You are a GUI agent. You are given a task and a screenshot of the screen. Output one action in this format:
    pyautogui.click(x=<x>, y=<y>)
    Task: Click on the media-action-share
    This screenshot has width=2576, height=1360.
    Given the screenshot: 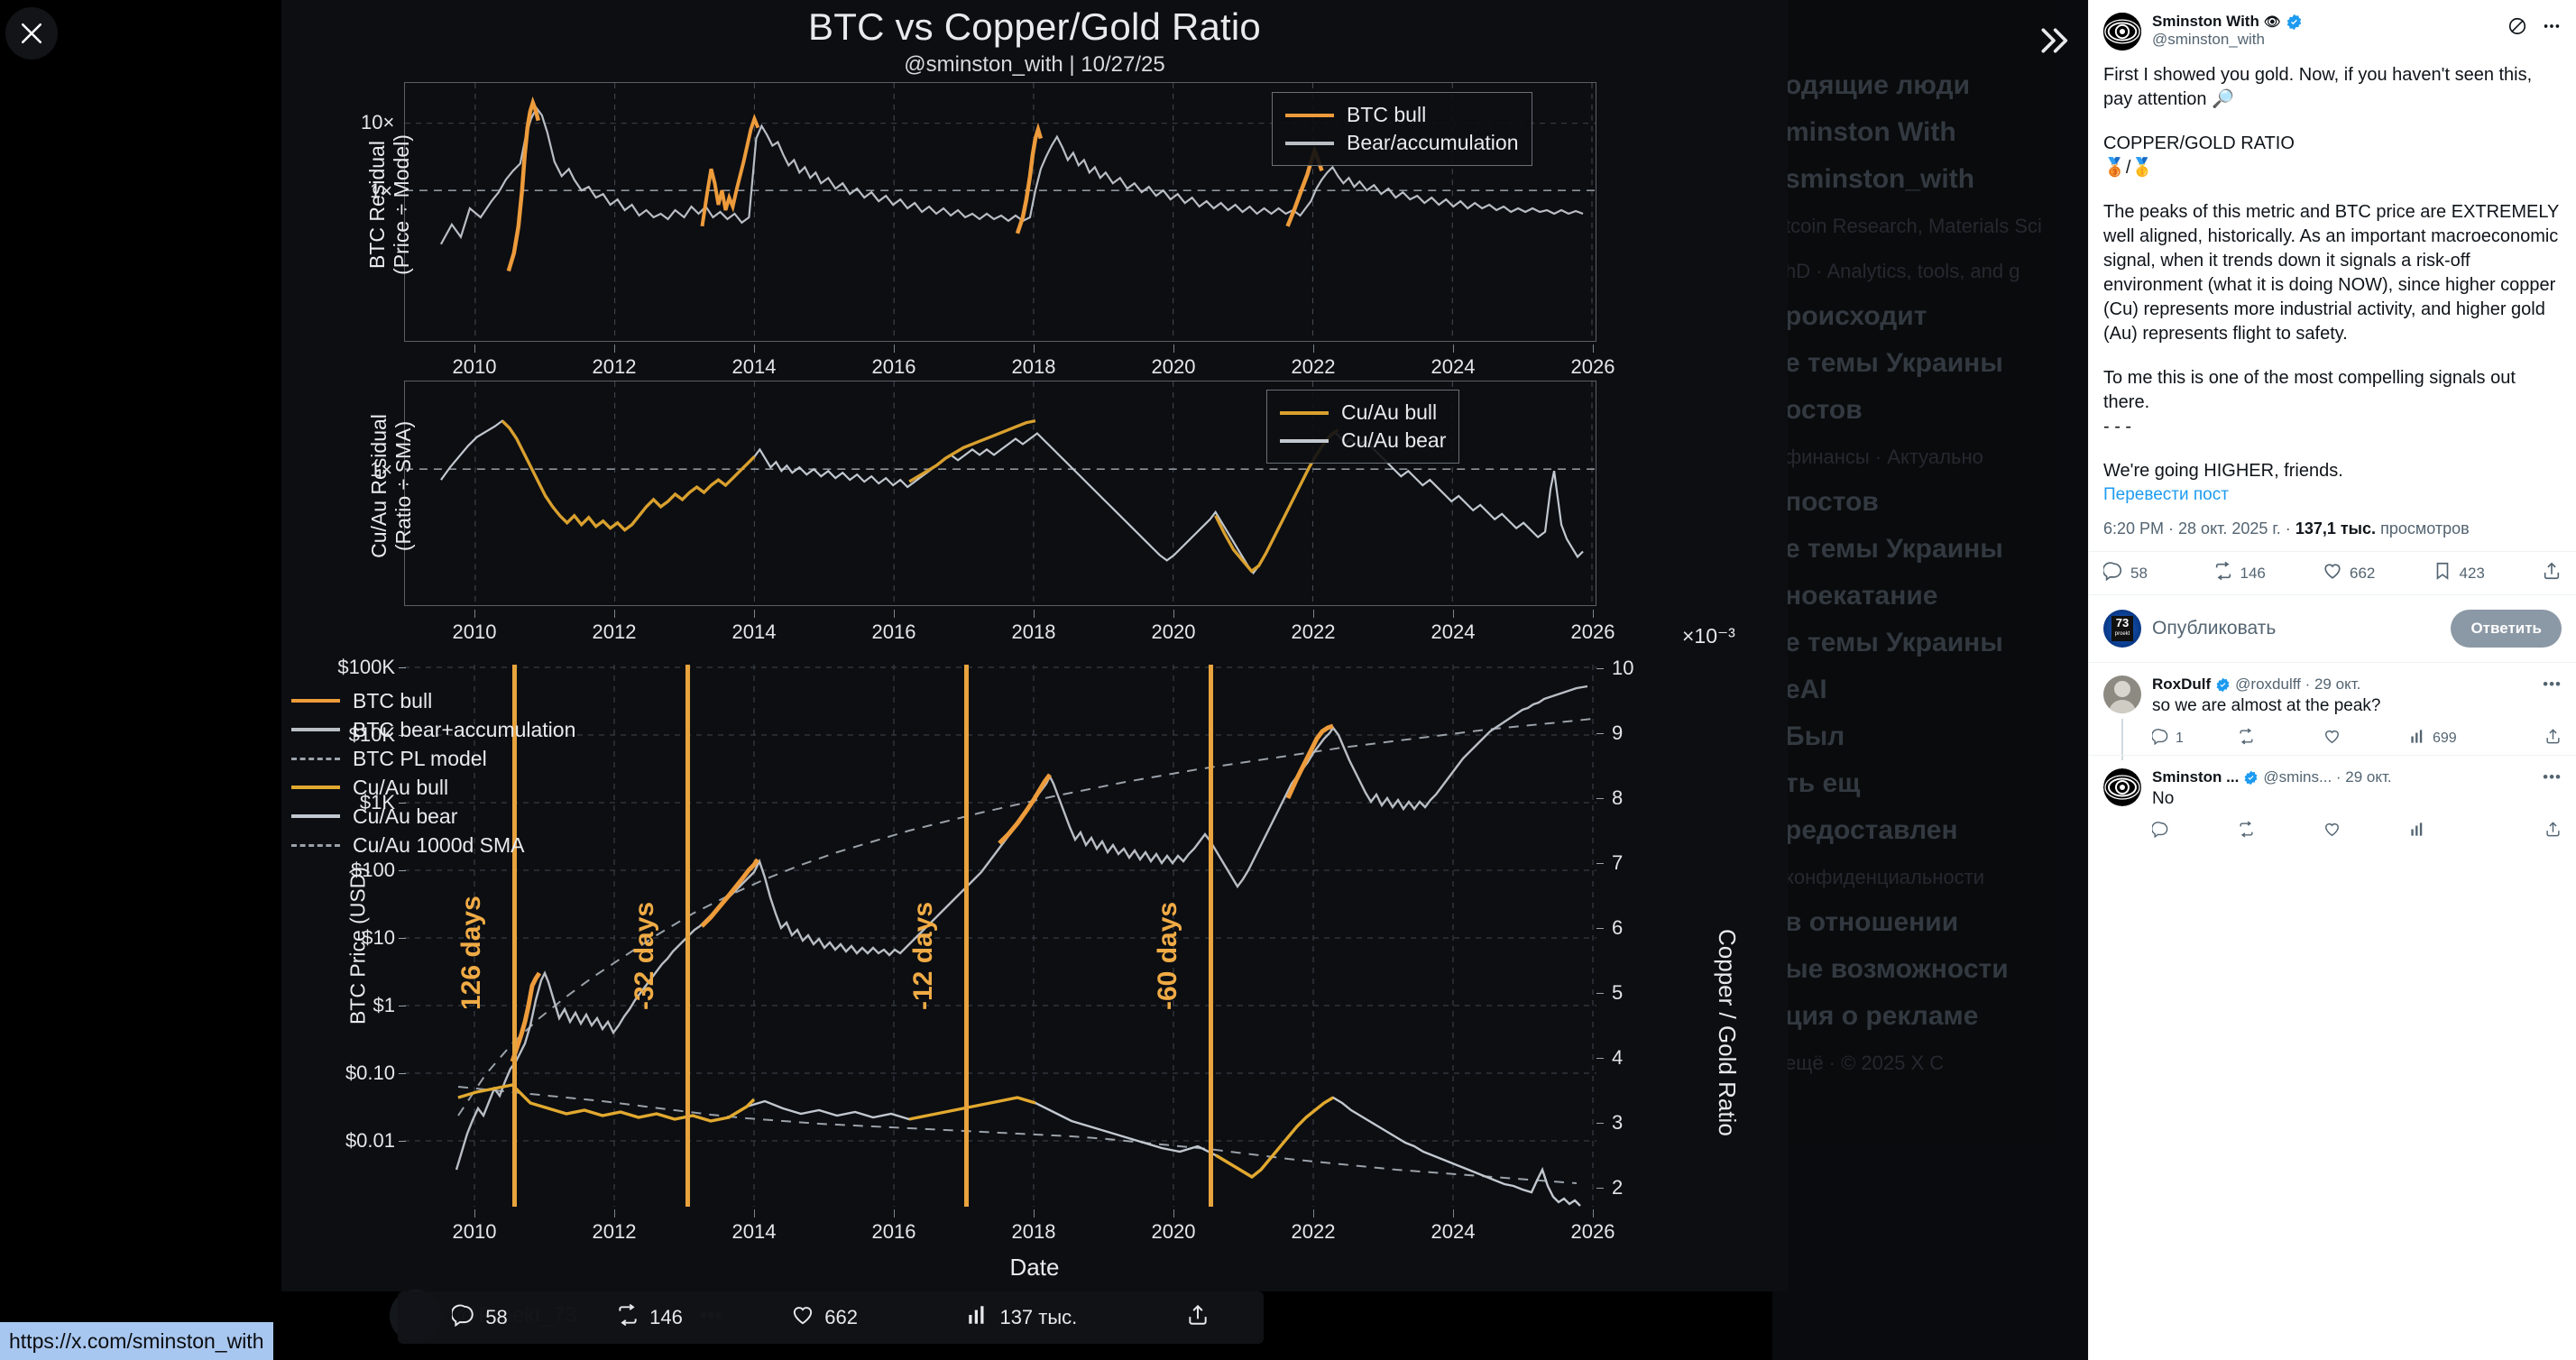 What is the action you would take?
    pyautogui.click(x=1198, y=1317)
    